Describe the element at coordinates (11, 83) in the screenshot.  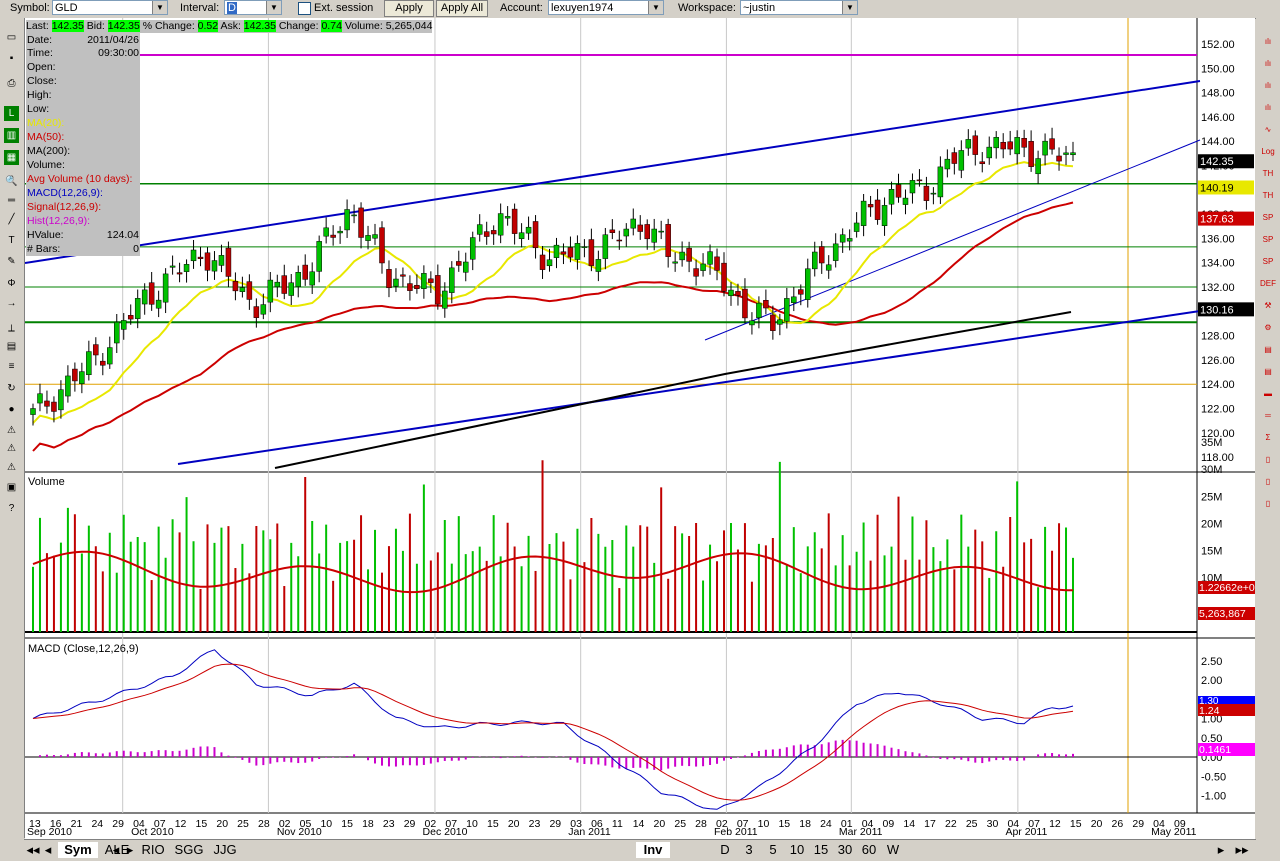
I see `print-icon: ⎙` at that location.